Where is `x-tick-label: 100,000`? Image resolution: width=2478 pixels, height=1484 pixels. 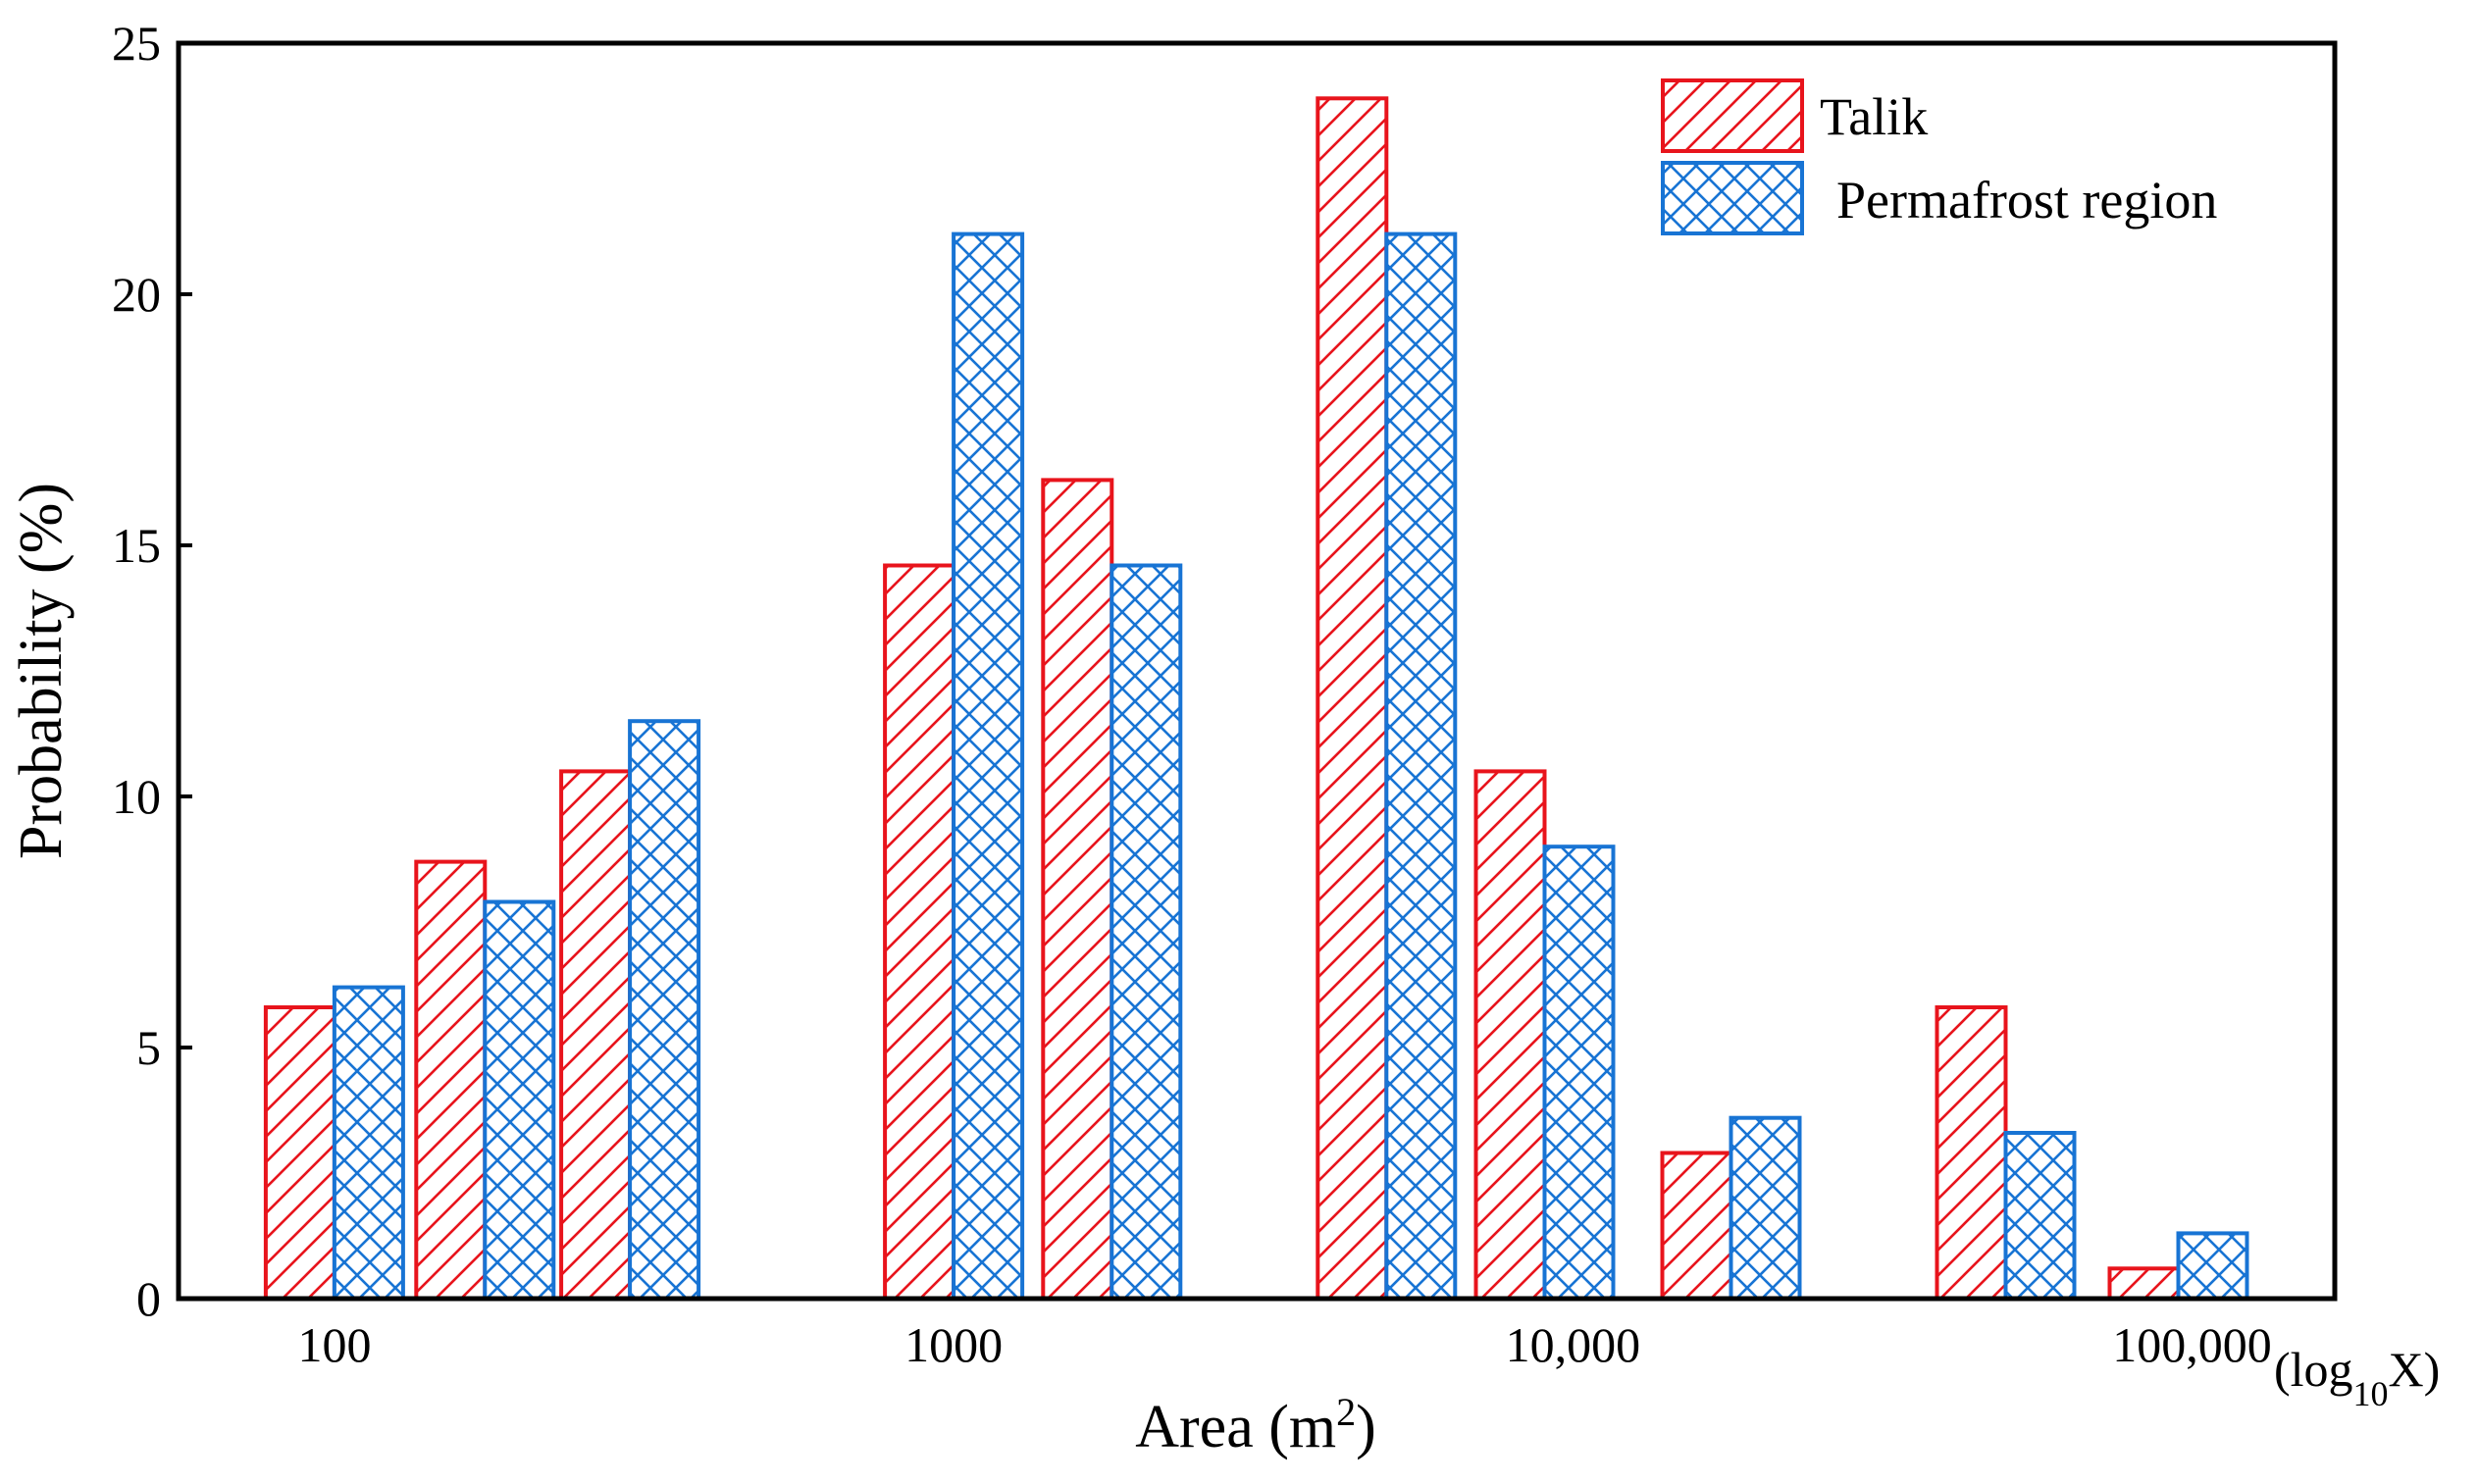
x-tick-label: 100,000 is located at coordinates (2192, 1344).